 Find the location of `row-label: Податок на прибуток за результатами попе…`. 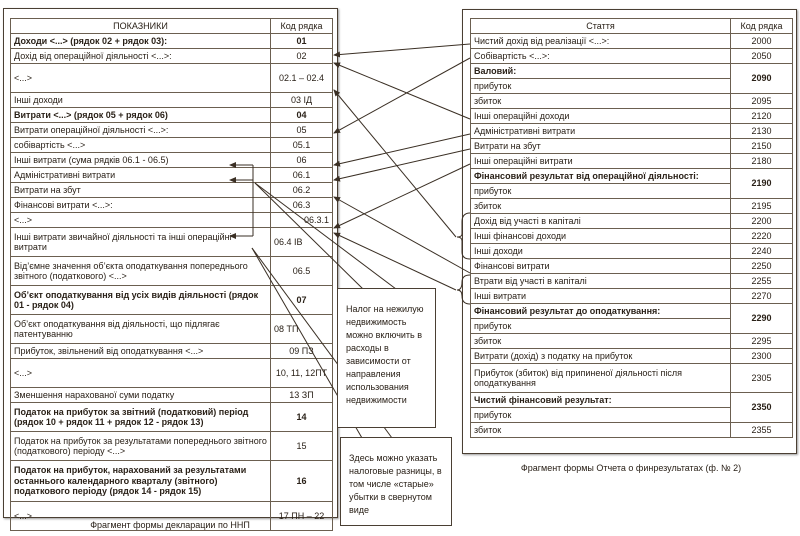

row-label: Податок на прибуток за результатами попе… is located at coordinates (140, 446).